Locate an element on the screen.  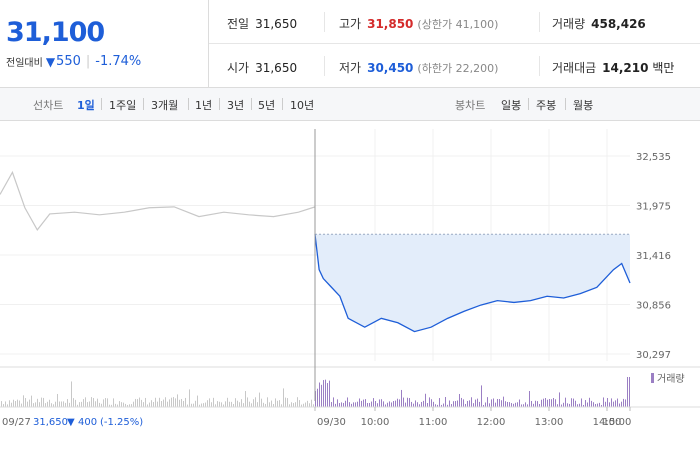
tab-1year: 1년 is located at coordinates (204, 105).